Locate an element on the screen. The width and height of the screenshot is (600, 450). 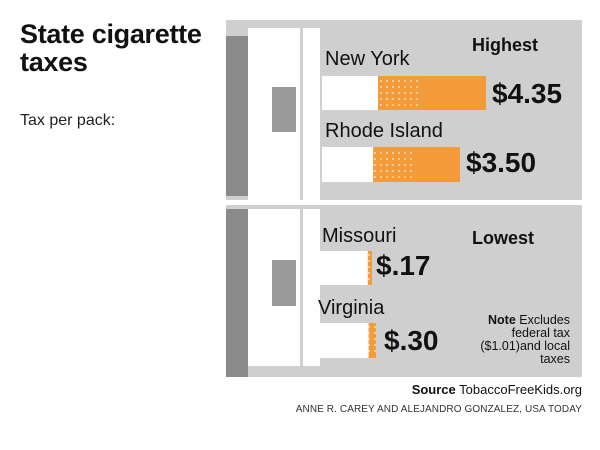
value-label-new-york: $4.35 is located at coordinates (527, 93).